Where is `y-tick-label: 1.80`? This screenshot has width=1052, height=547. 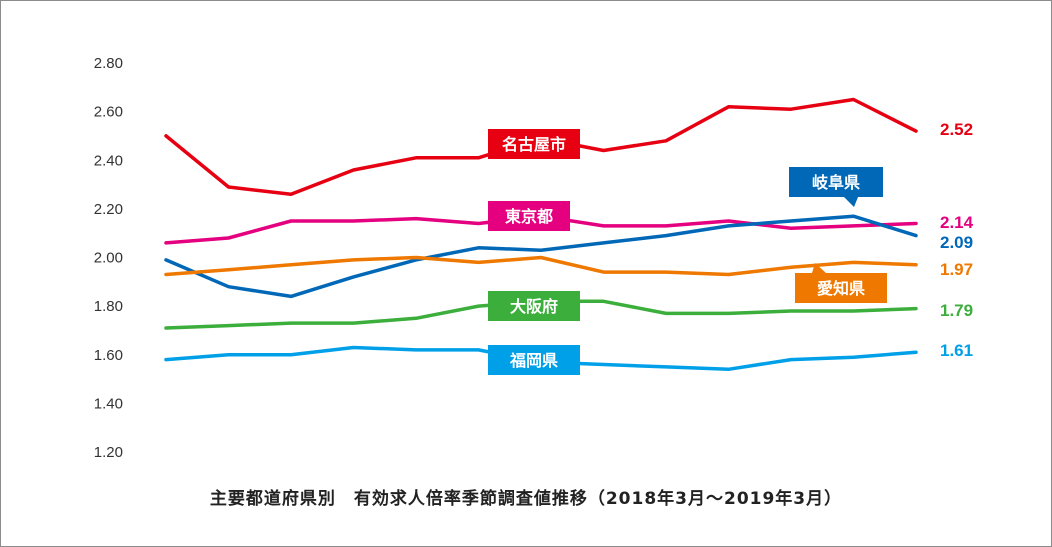
y-tick-label: 1.80 is located at coordinates (108, 306).